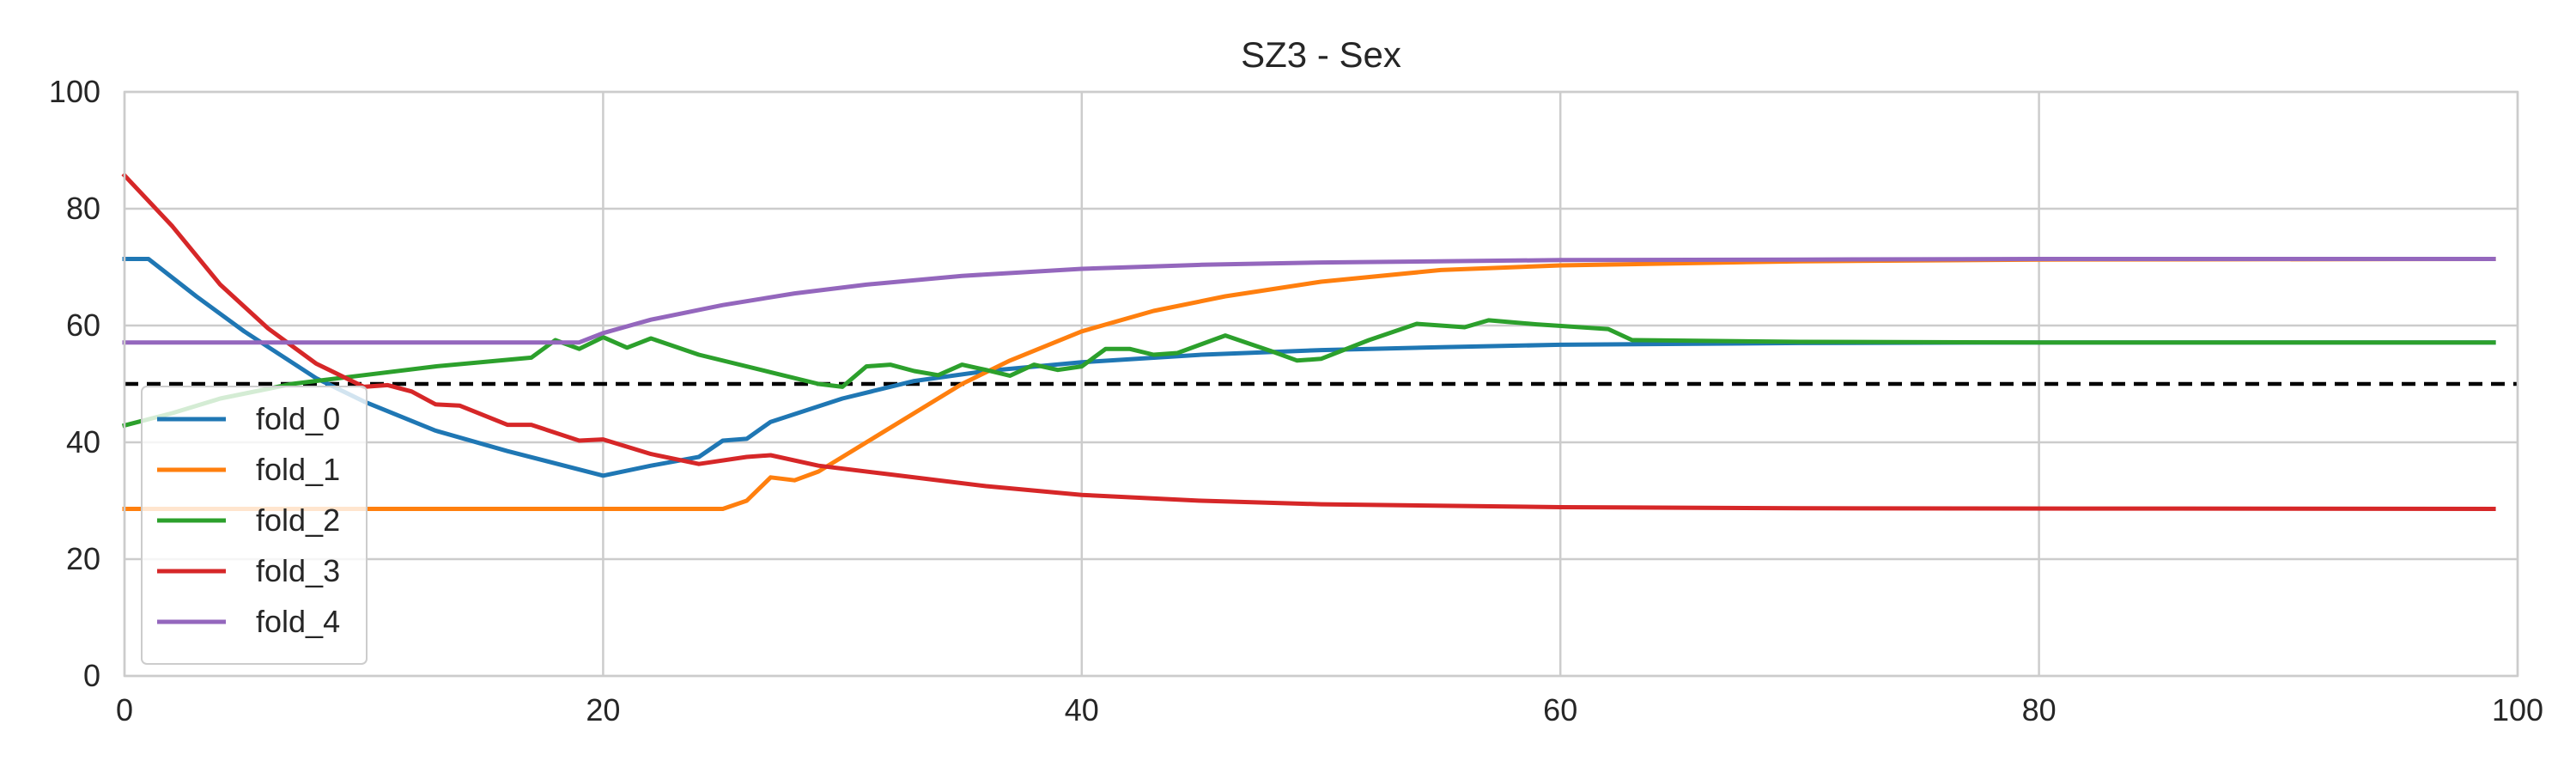 The height and width of the screenshot is (773, 2576). What do you see at coordinates (74, 91) in the screenshot?
I see `y-tick-label: 100` at bounding box center [74, 91].